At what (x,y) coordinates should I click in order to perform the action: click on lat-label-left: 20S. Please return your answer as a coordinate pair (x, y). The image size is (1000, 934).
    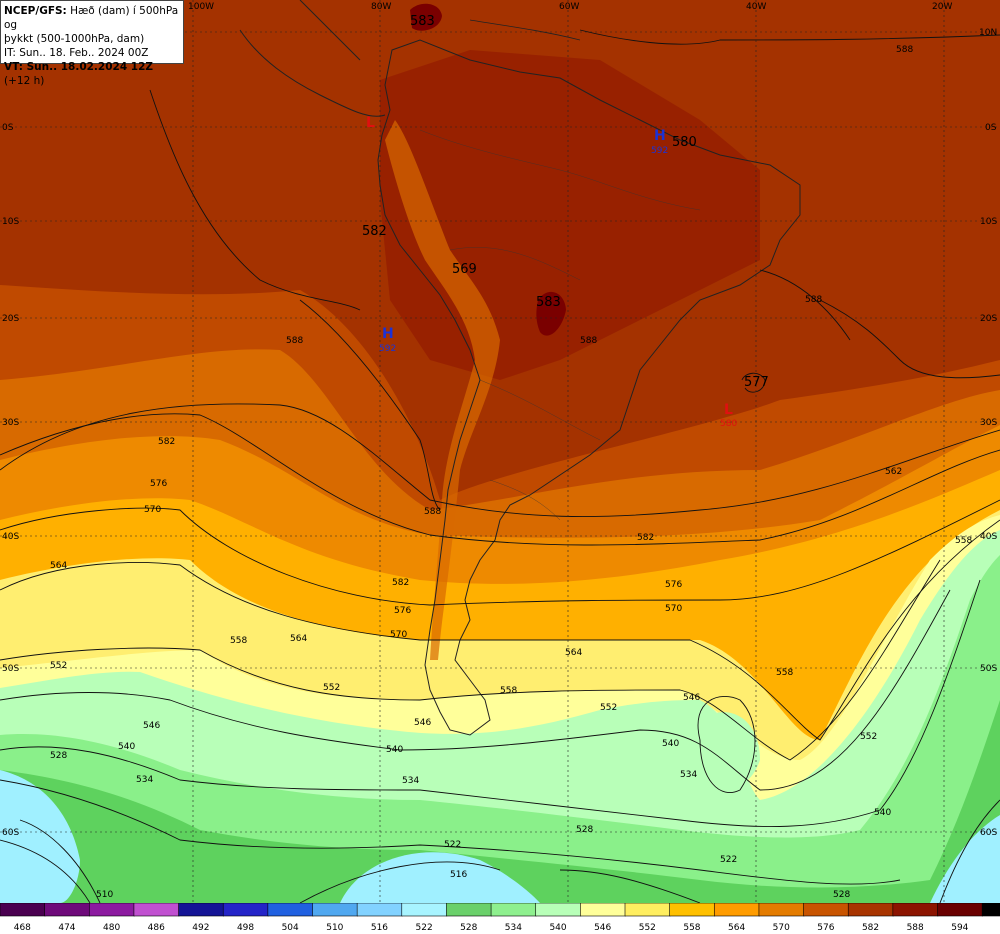
    Looking at the image, I should click on (10, 319).